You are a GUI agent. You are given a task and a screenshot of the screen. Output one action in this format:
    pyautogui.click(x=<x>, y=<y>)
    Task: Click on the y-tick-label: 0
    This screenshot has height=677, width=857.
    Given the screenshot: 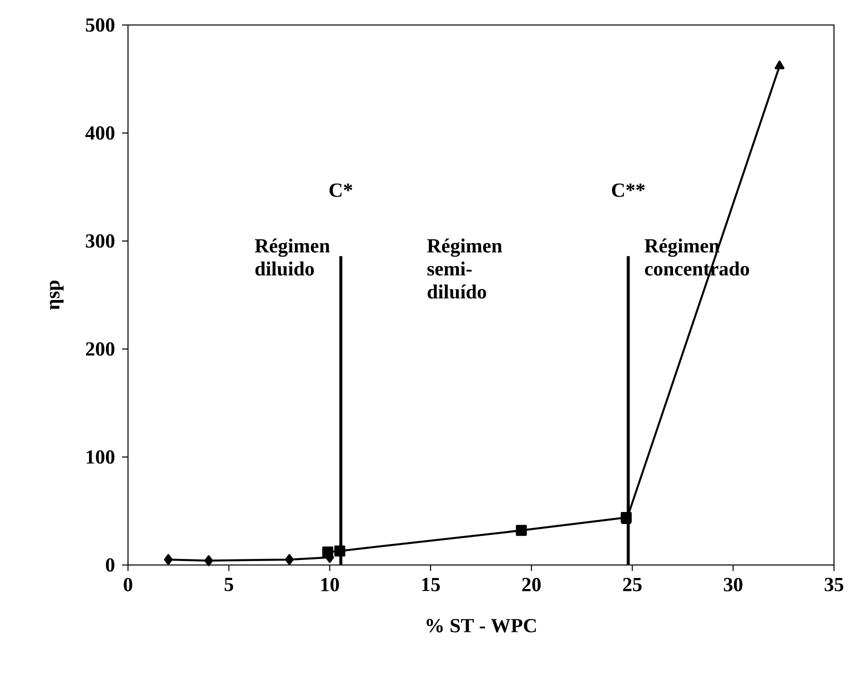 What is the action you would take?
    pyautogui.click(x=110, y=565)
    